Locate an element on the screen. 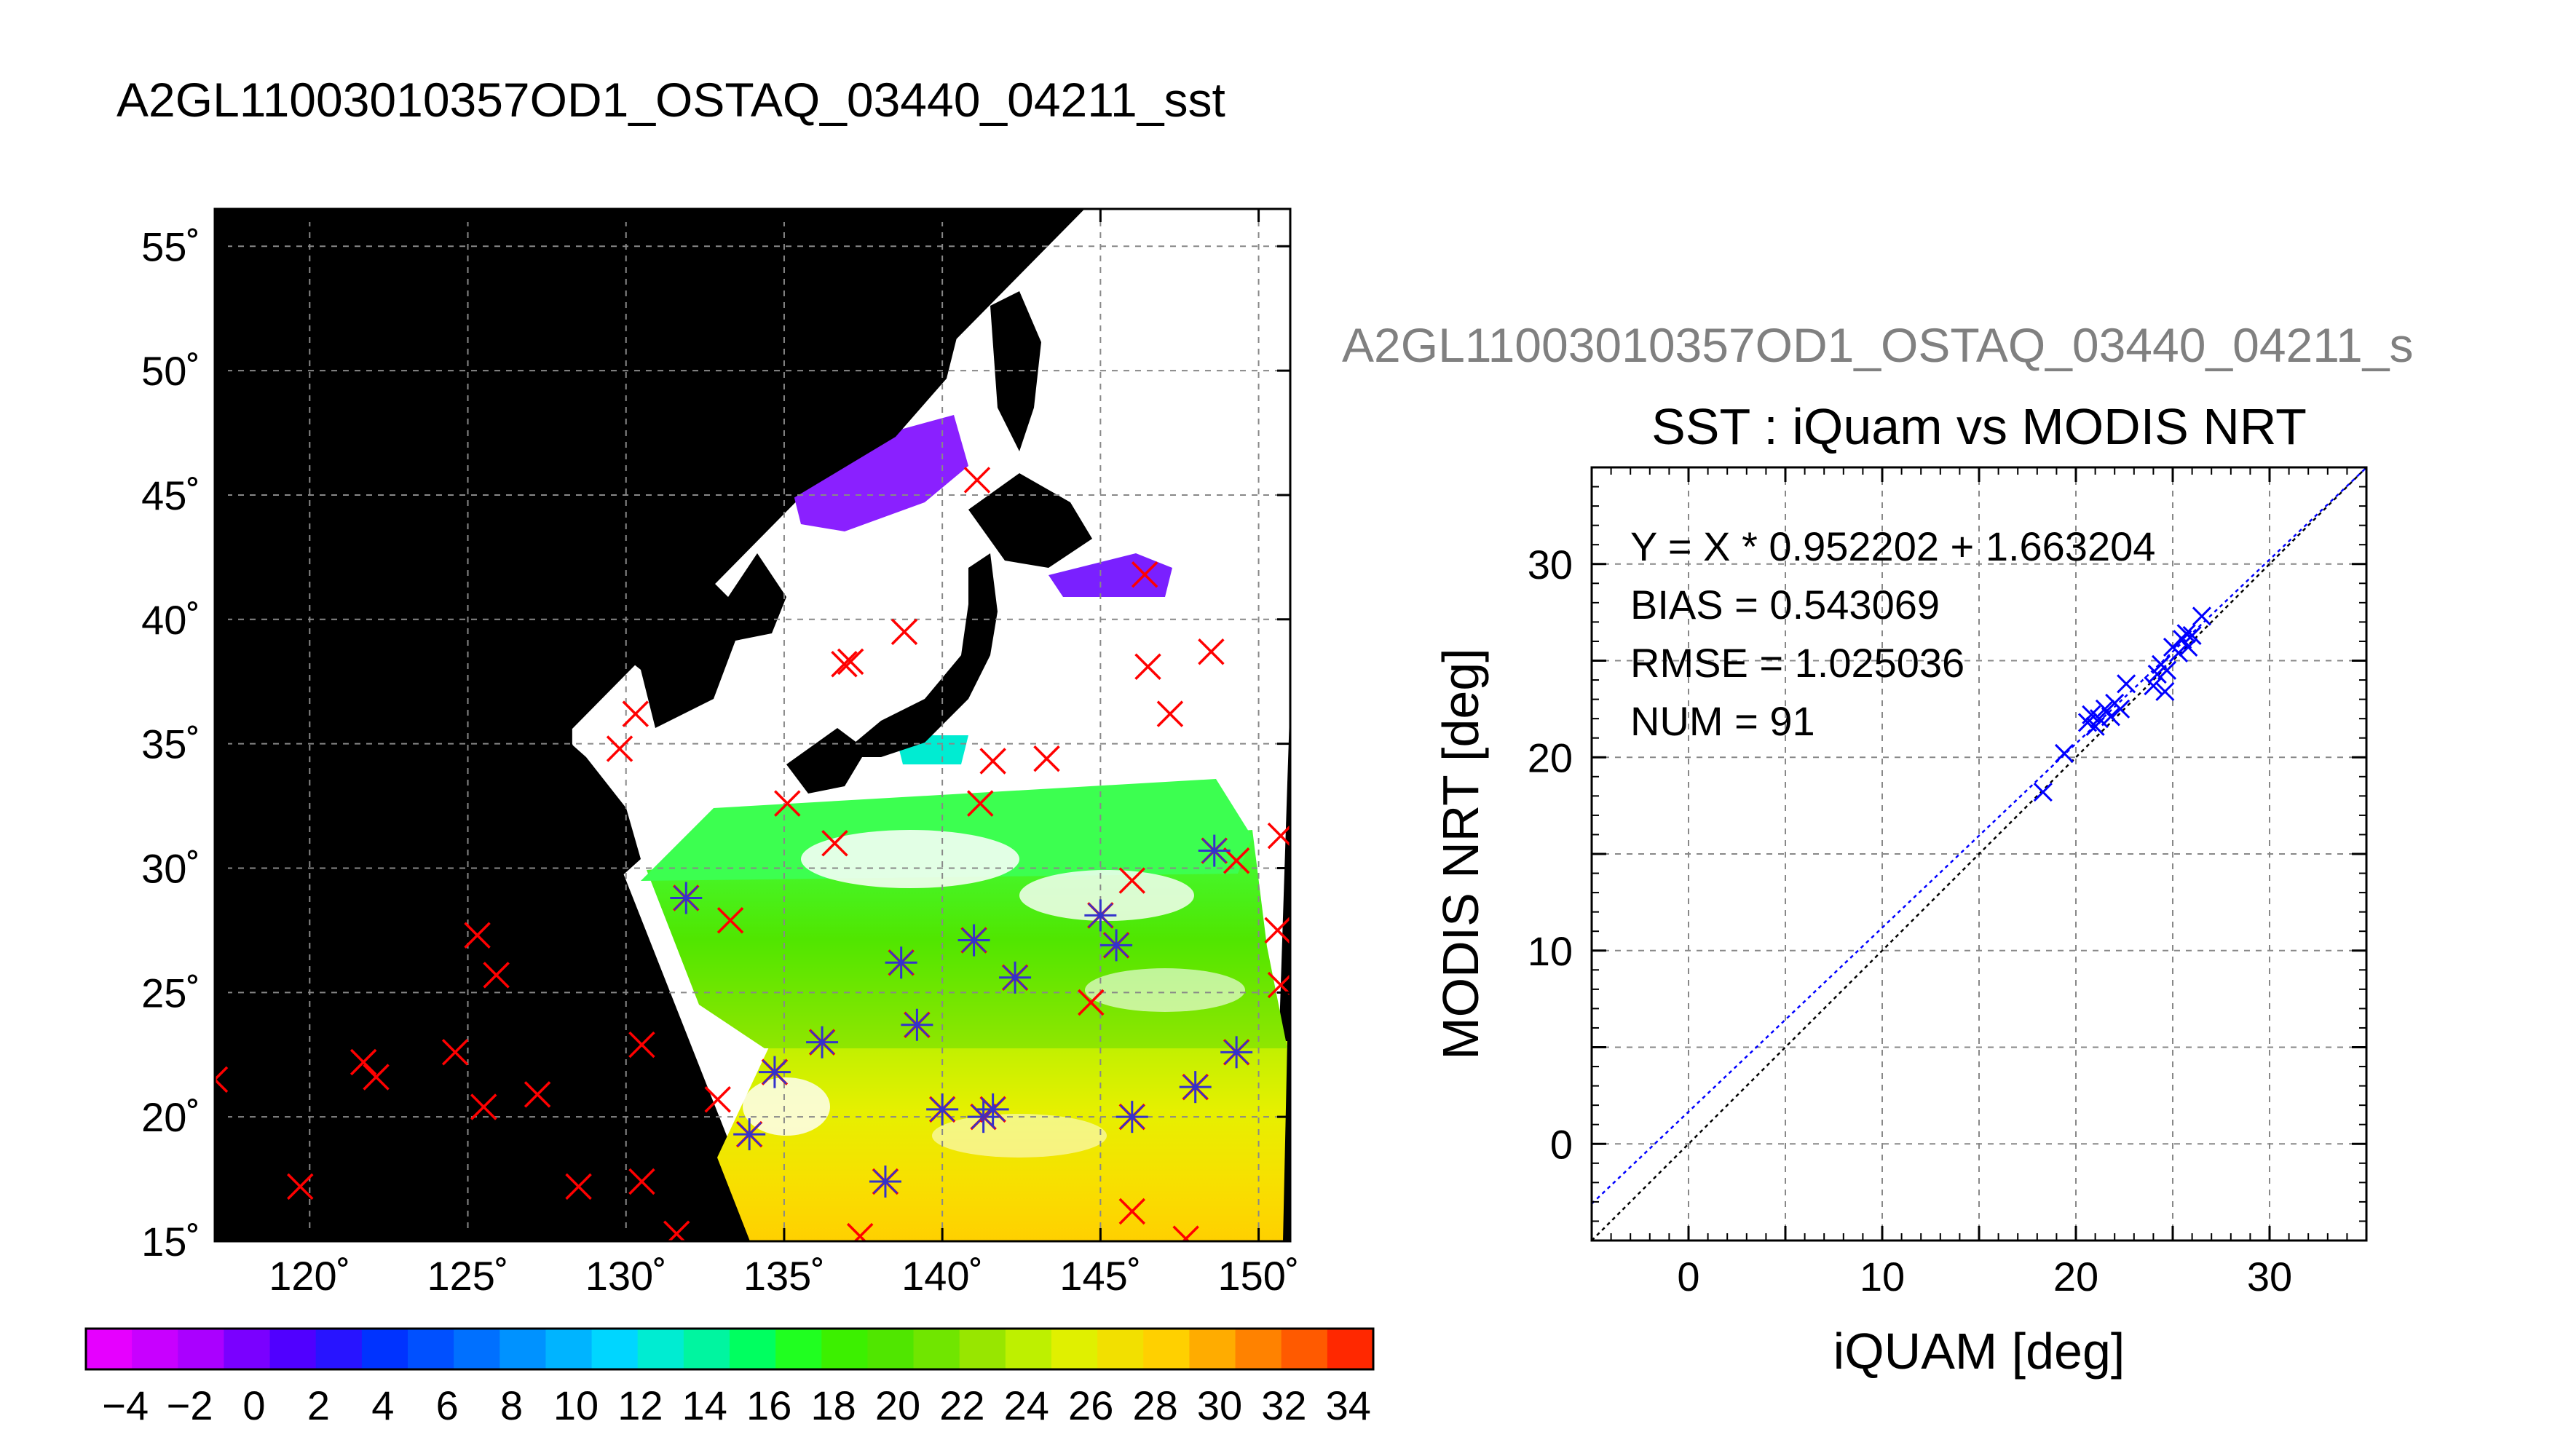  colorbar-tick-label: 20 is located at coordinates (897, 1405).